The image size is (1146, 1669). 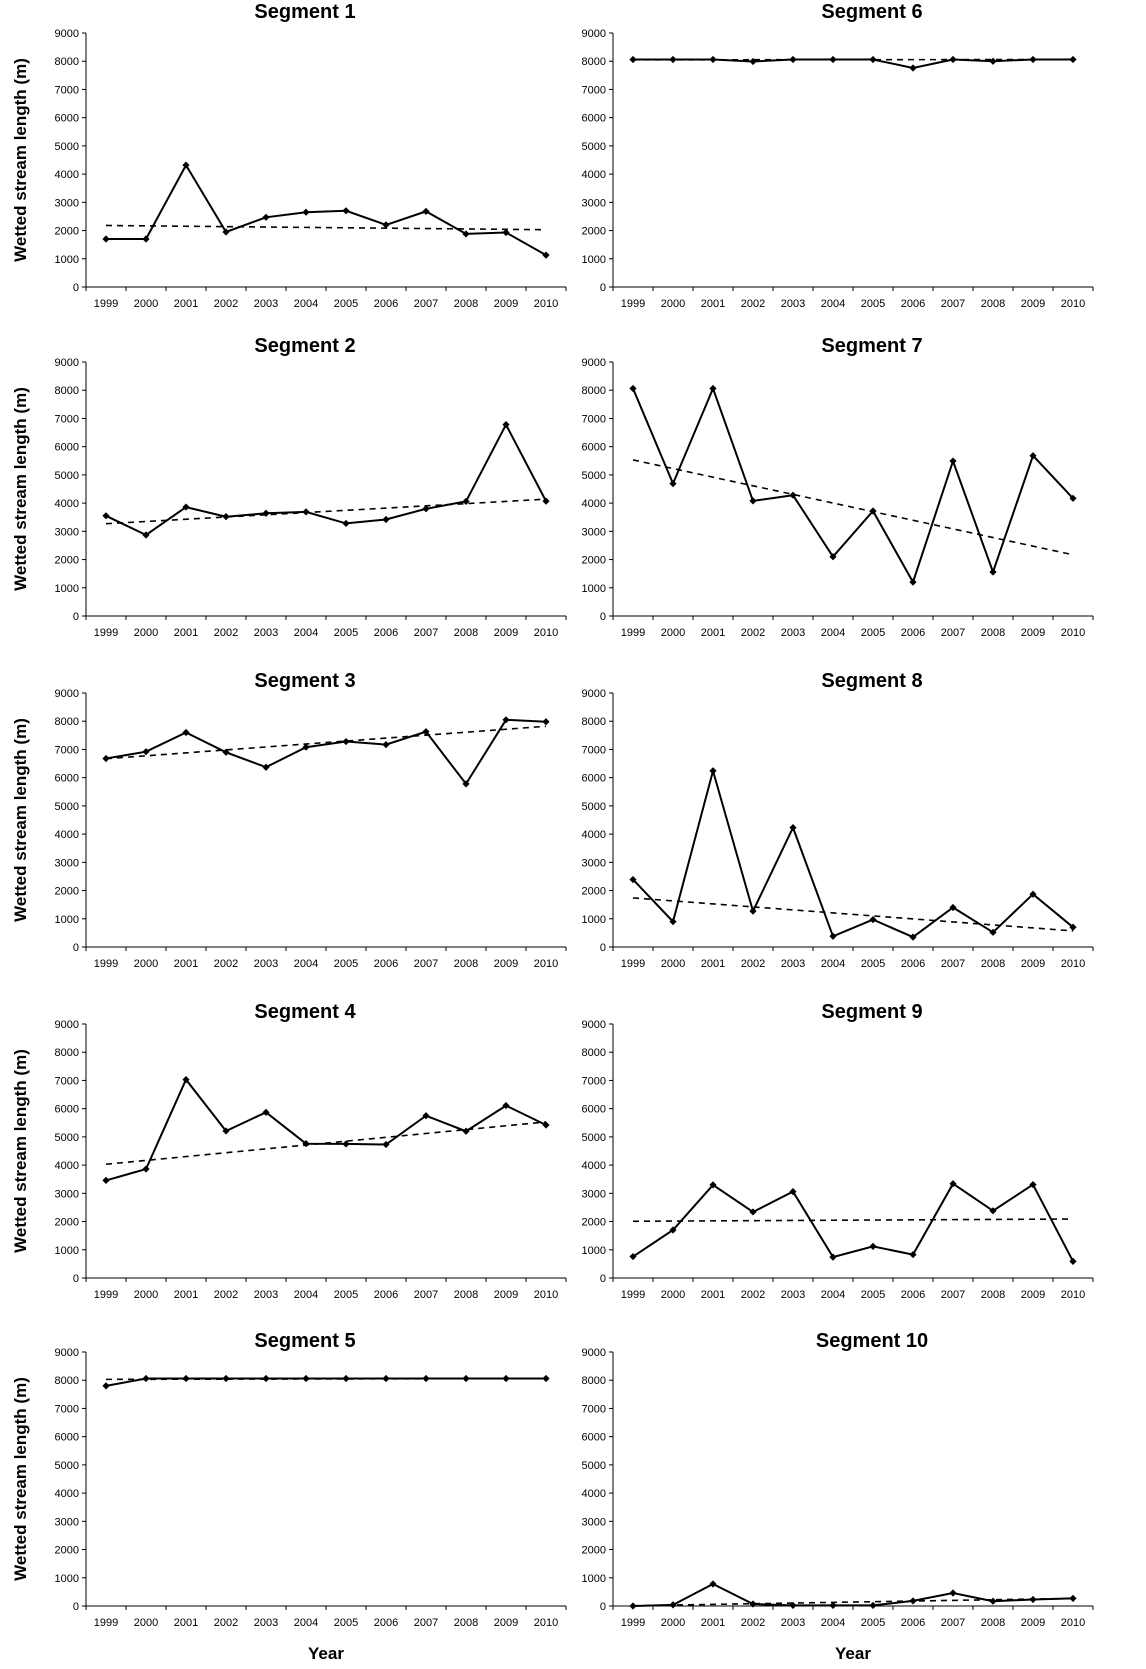 What do you see at coordinates (872, 1341) in the screenshot?
I see `panel-title: Segment 10` at bounding box center [872, 1341].